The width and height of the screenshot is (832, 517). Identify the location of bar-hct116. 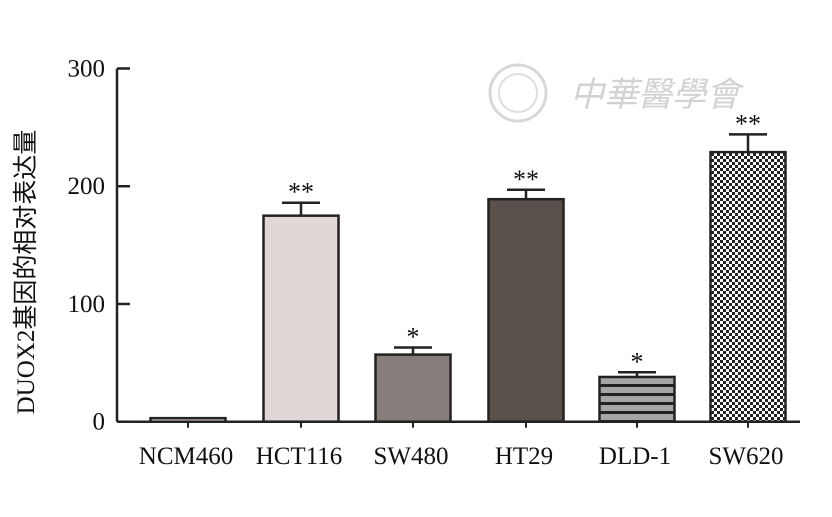
(301, 318).